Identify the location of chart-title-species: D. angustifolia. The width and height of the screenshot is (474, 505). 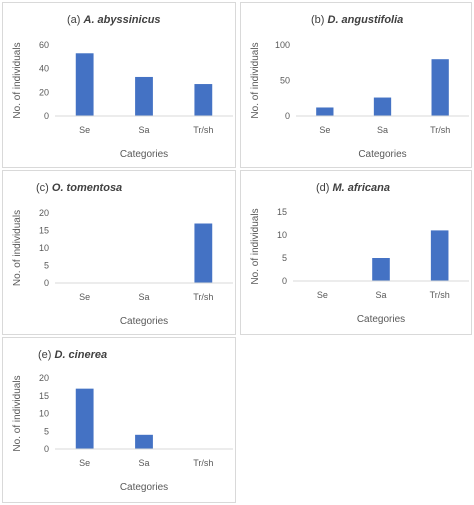
(366, 20).